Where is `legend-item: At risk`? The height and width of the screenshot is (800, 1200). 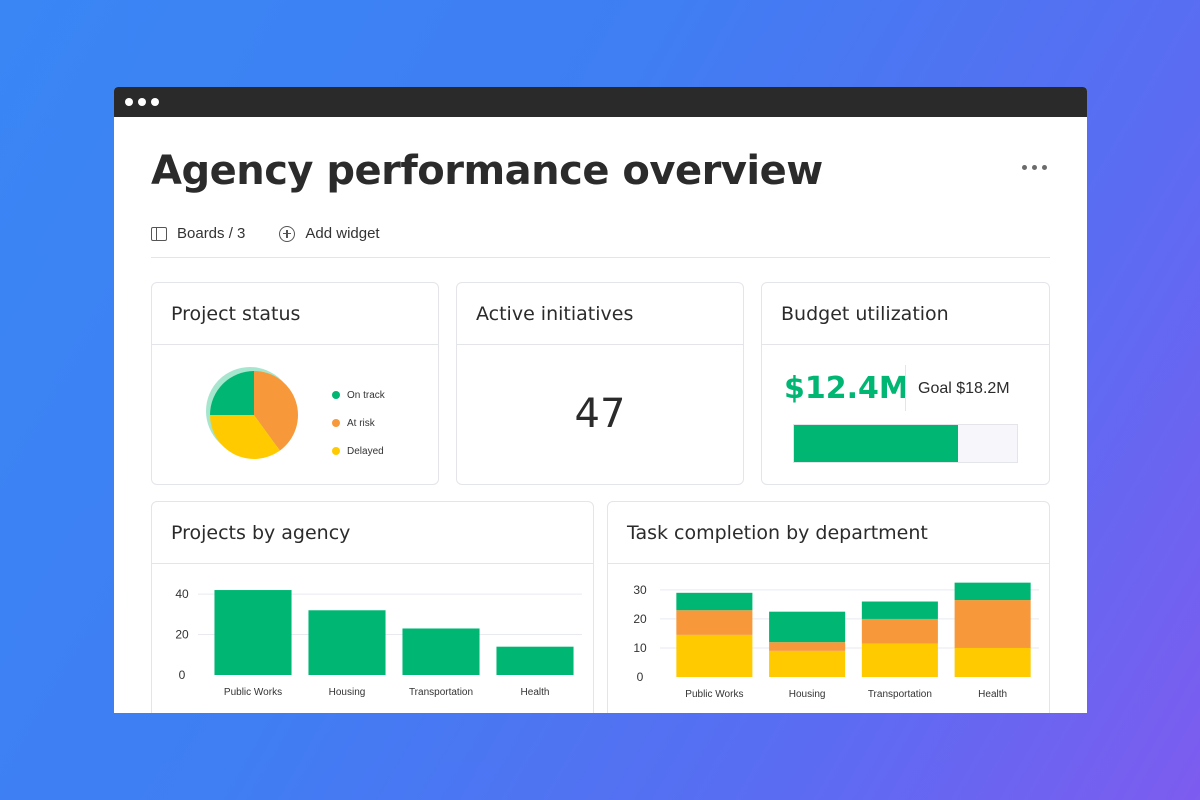 legend-item: At risk is located at coordinates (358, 423).